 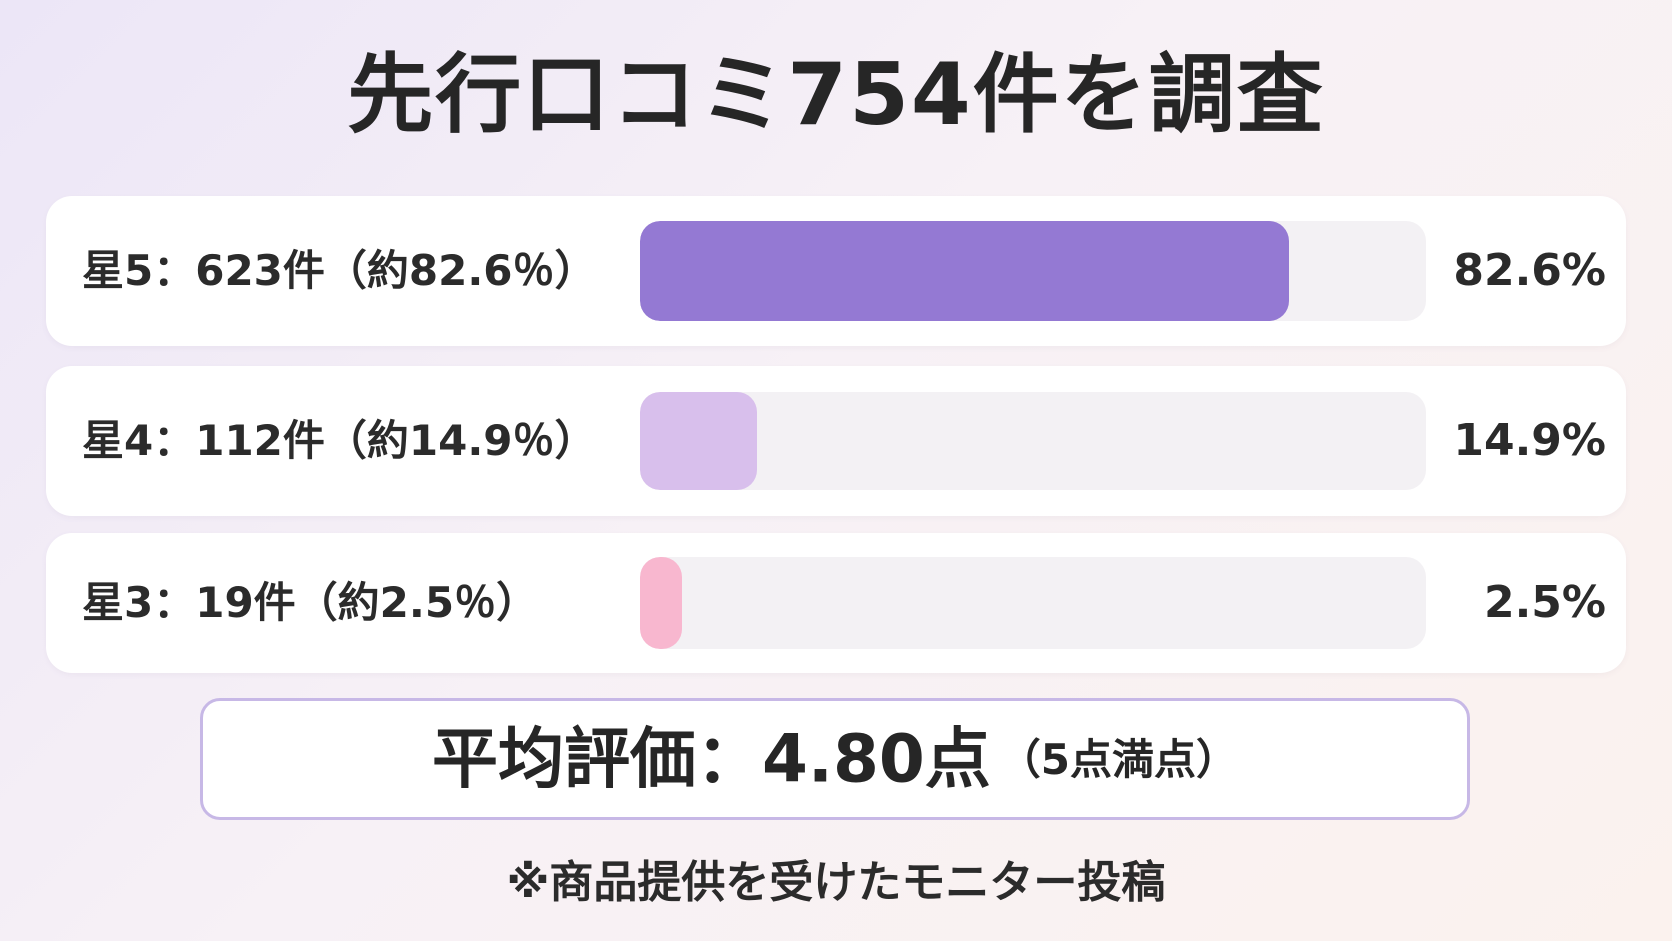 I want to click on disclaimer-note: ※商品提供を受けたモニター投稿, so click(x=836, y=882).